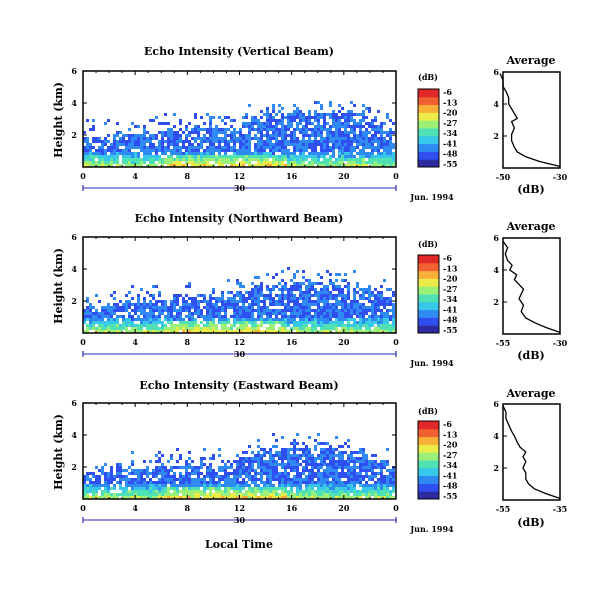  I want to click on date-tick-label: 30, so click(240, 520).